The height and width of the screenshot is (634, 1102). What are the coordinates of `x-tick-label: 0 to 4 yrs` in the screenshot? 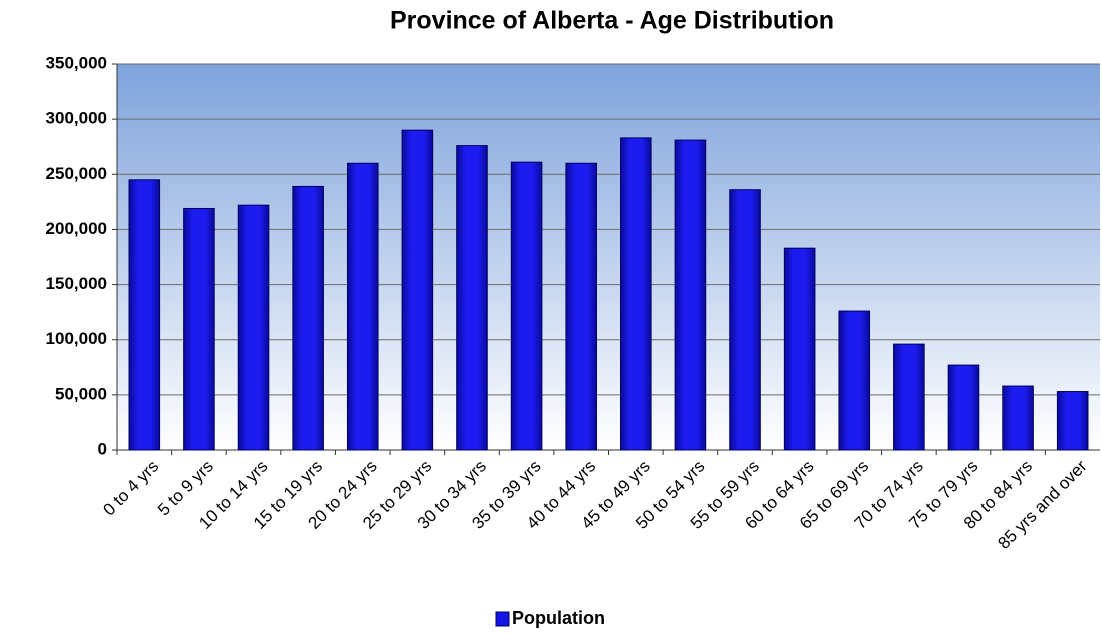 It's located at (130, 488).